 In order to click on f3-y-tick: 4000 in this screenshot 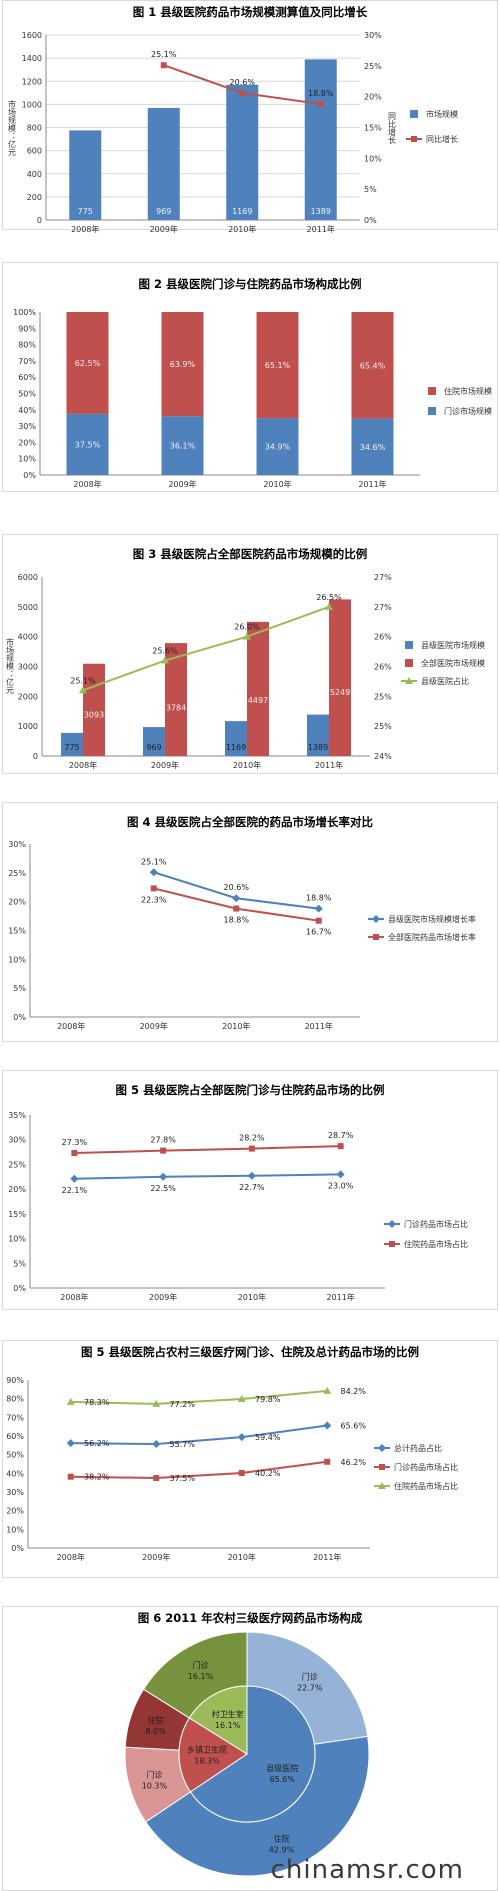, I will do `click(28, 637)`.